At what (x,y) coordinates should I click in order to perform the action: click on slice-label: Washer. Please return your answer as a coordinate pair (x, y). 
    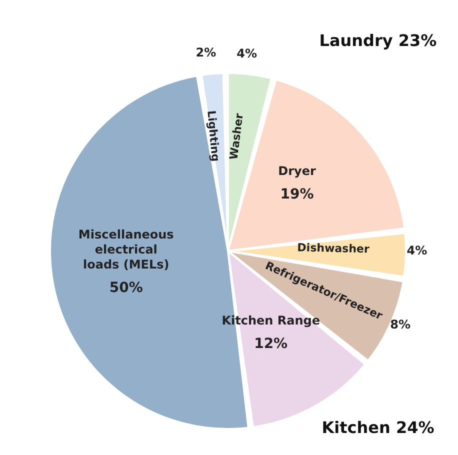
    Looking at the image, I should click on (236, 136).